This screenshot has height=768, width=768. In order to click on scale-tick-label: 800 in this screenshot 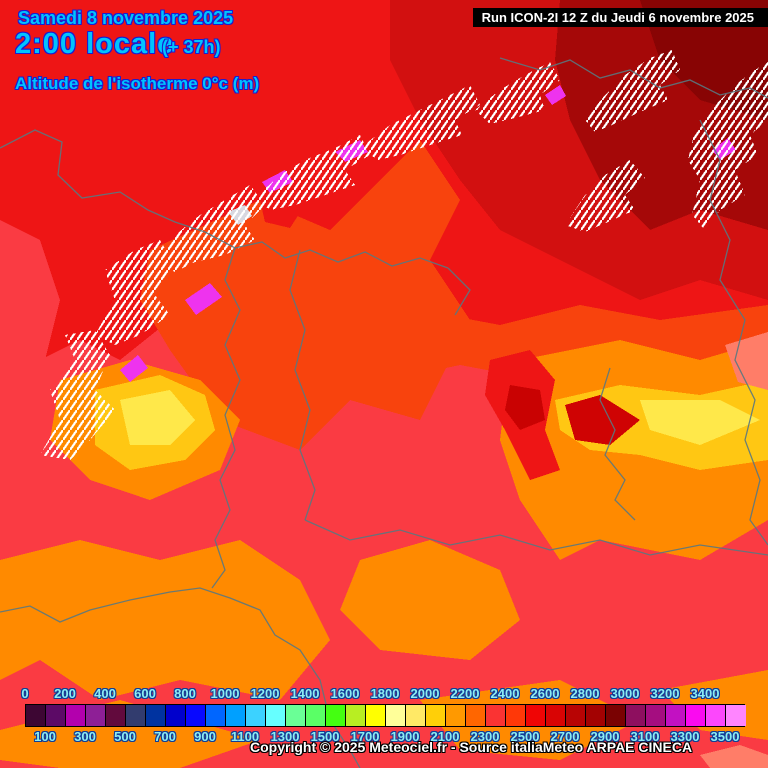, I will do `click(185, 693)`.